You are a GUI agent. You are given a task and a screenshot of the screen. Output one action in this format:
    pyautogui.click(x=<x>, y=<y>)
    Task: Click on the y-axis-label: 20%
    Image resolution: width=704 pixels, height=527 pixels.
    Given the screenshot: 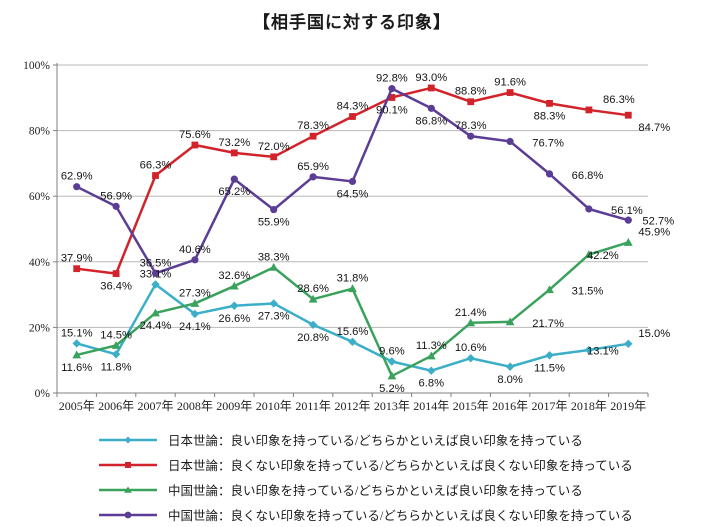 What is the action you would take?
    pyautogui.click(x=40, y=328)
    